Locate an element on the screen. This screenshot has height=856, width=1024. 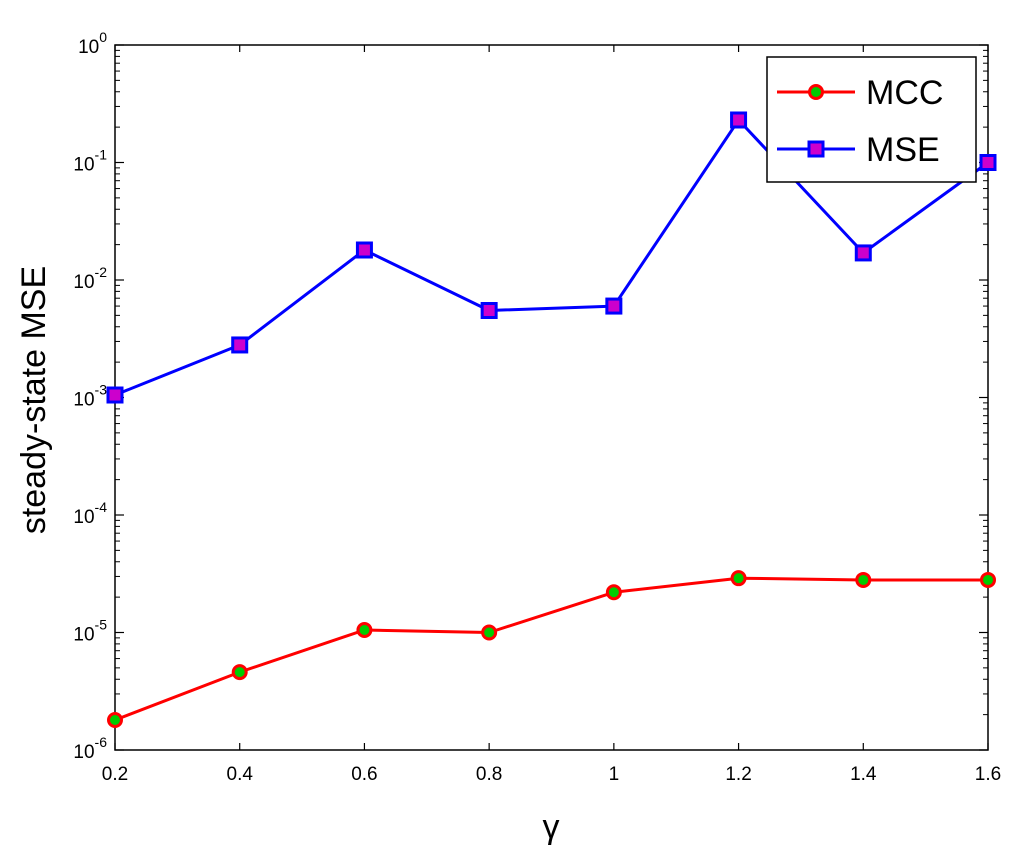
legend-mcc-label: MCC is located at coordinates (904, 93).